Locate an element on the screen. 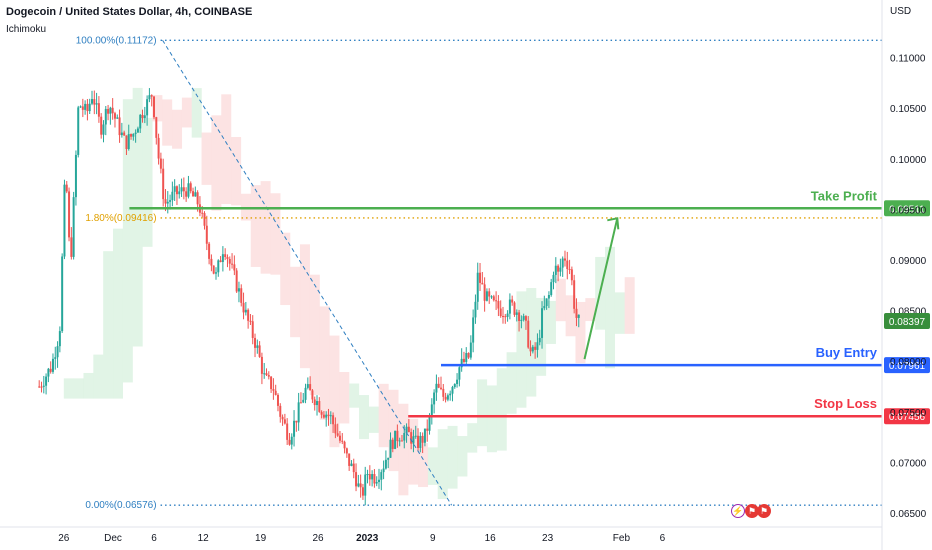 Image resolution: width=932 pixels, height=550 pixels. time-axis: 26 Dec 6 12 19 26 2023 9 16 23 Feb 6 is located at coordinates (441, 535).